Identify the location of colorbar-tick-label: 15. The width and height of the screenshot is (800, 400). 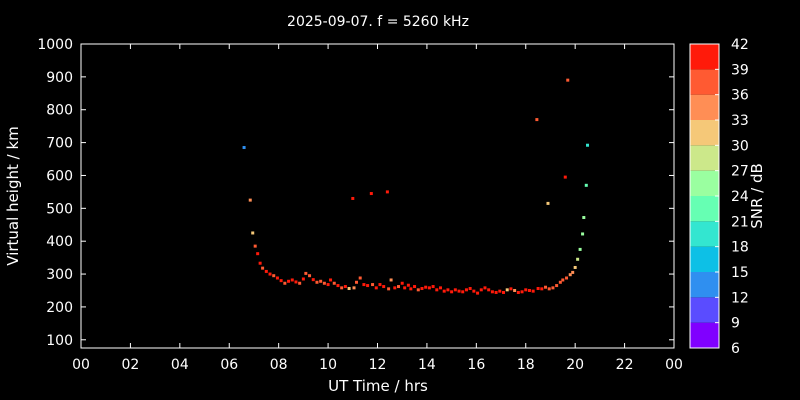
(740, 273).